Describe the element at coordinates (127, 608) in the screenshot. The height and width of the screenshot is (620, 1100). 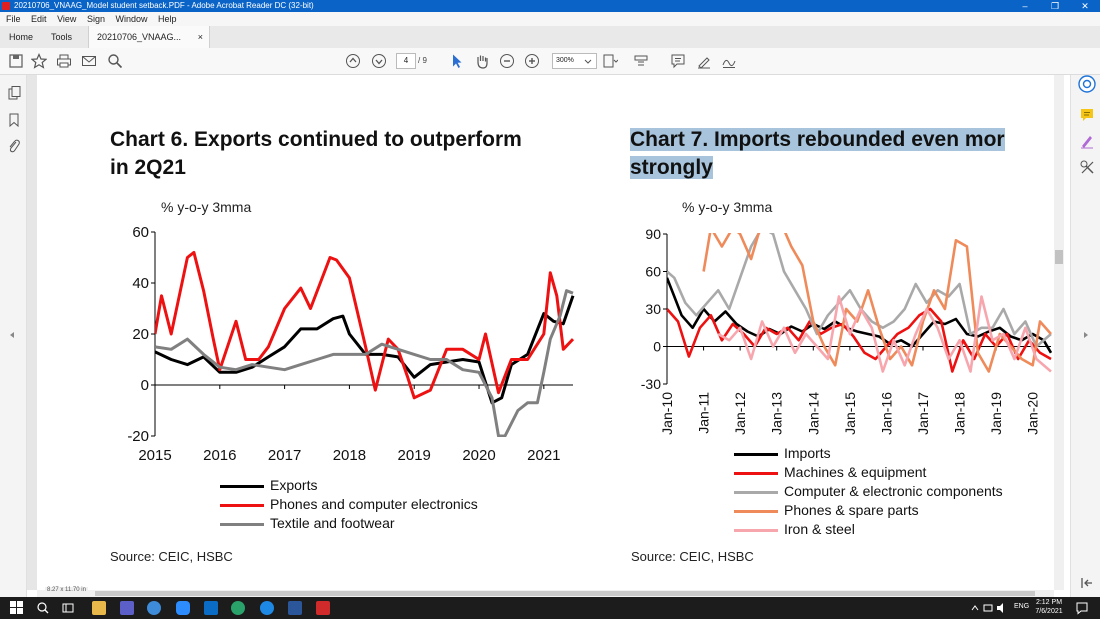
I see `teams-icon` at that location.